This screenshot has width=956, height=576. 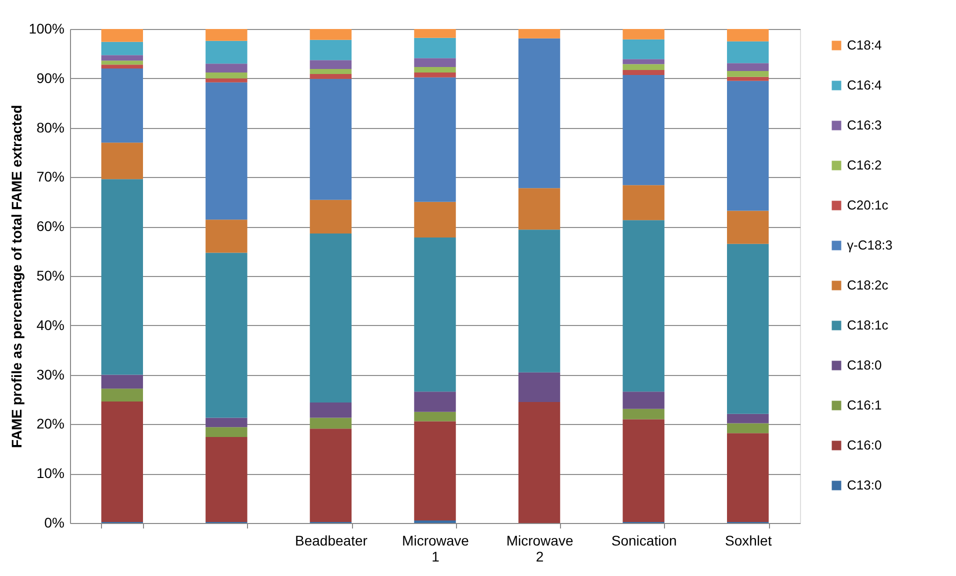 I want to click on x-tick-label: Sonication, so click(x=644, y=540).